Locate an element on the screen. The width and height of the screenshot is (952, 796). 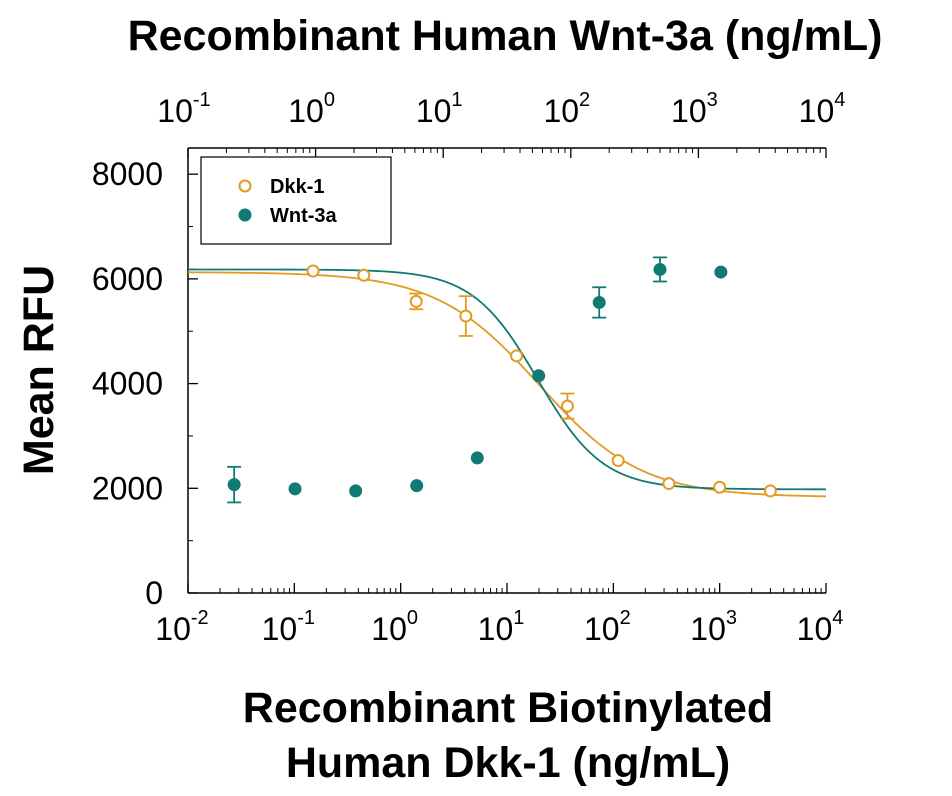
bottom-tick-label: 10⁻² is located at coordinates (181, 627).